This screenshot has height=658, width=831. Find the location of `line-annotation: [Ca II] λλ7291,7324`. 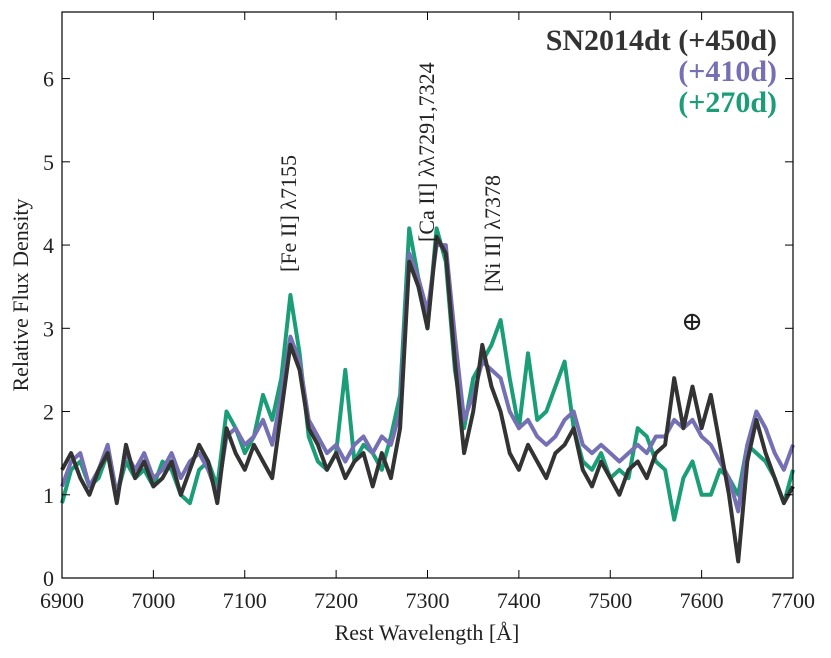

line-annotation: [Ca II] λλ7291,7324 is located at coordinates (426, 152).